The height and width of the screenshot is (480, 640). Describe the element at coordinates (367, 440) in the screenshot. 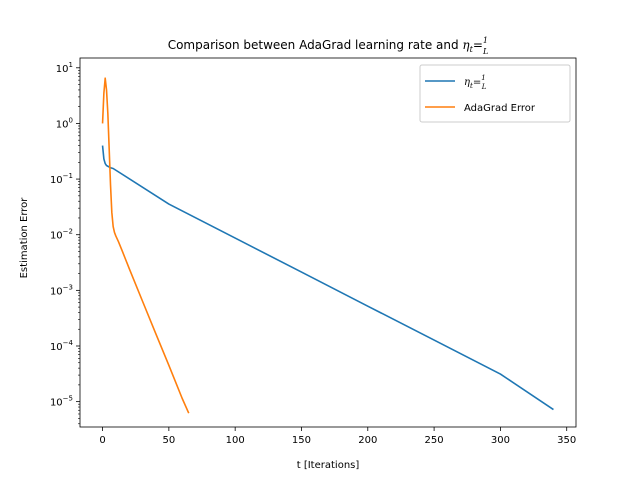

I see `x-tick-label: 200` at that location.